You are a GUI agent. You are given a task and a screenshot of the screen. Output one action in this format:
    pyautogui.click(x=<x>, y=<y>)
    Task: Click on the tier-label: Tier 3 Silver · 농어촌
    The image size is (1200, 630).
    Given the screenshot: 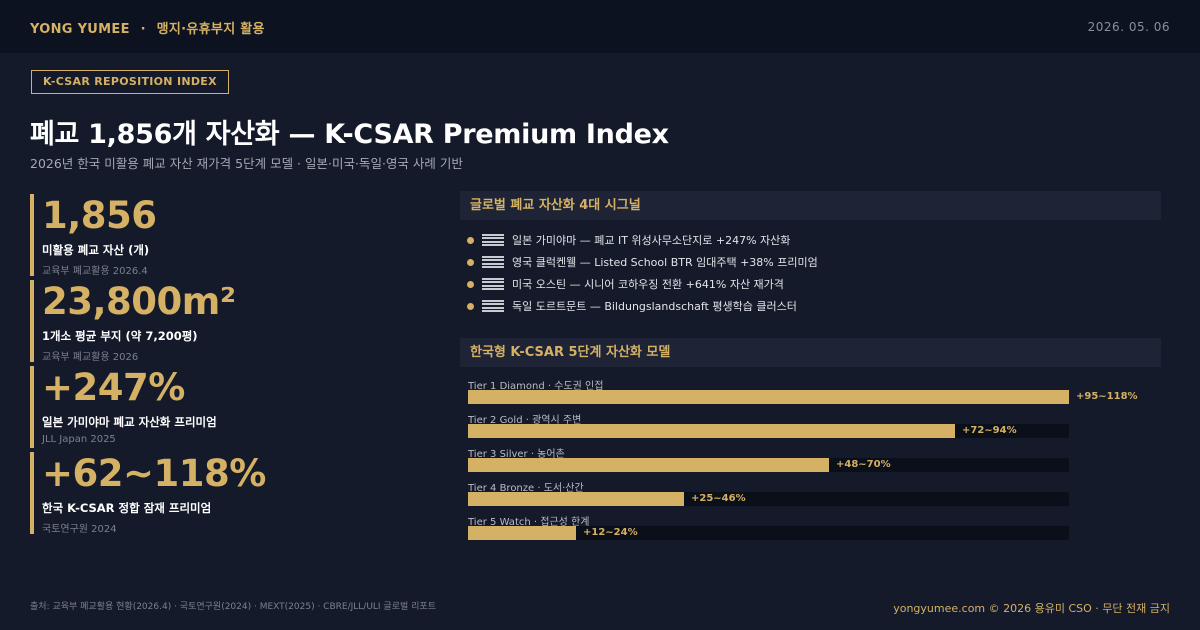 What is the action you would take?
    pyautogui.click(x=516, y=454)
    